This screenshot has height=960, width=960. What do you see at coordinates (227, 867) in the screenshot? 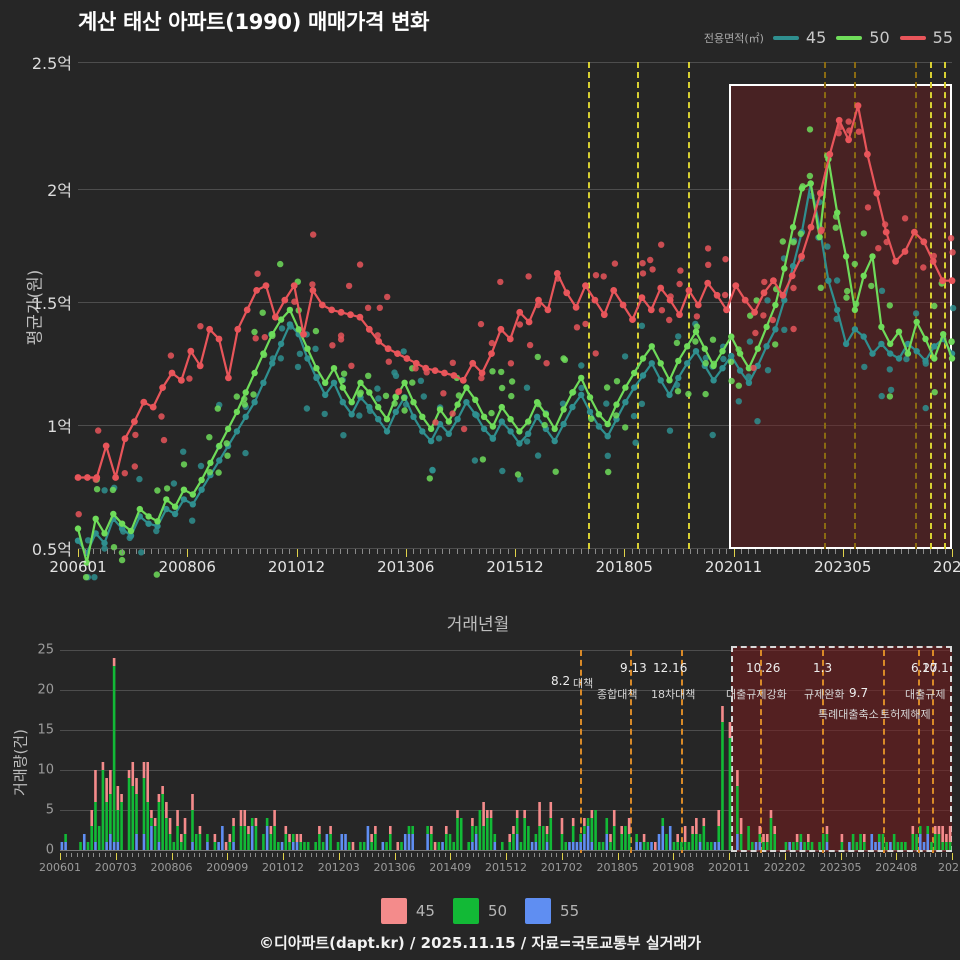
I see `bottom-xtick-label: 200909` at bounding box center [227, 867].